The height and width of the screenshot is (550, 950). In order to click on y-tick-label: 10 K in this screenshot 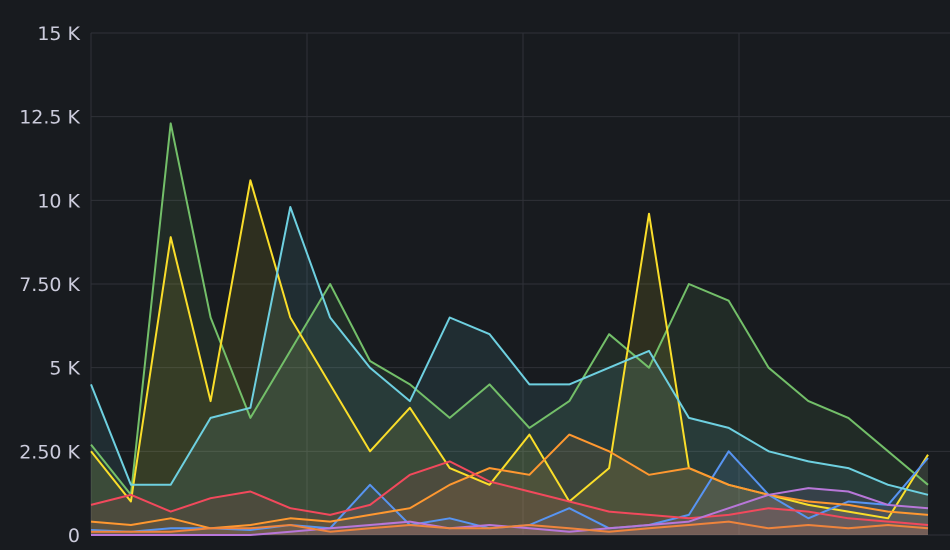, I will do `click(58, 201)`.